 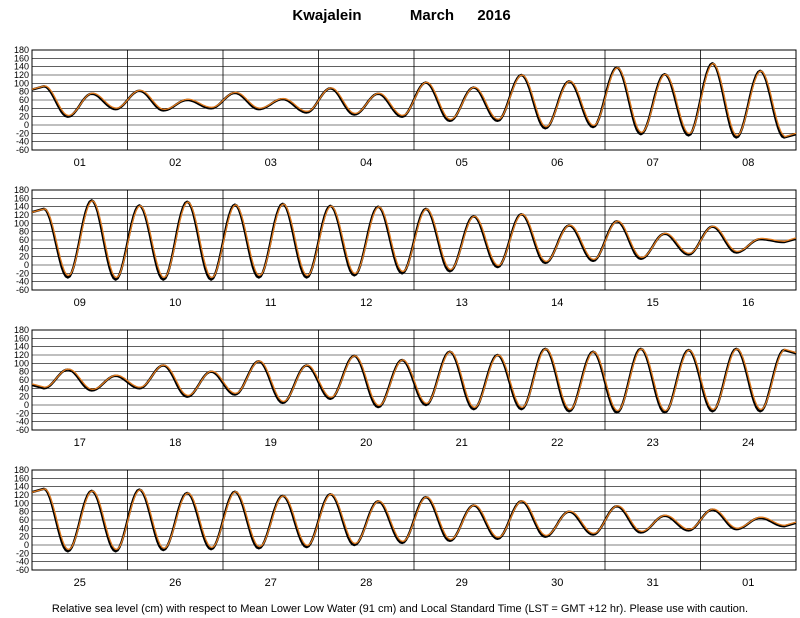 What do you see at coordinates (653, 583) in the screenshot?
I see `day-label: 31` at bounding box center [653, 583].